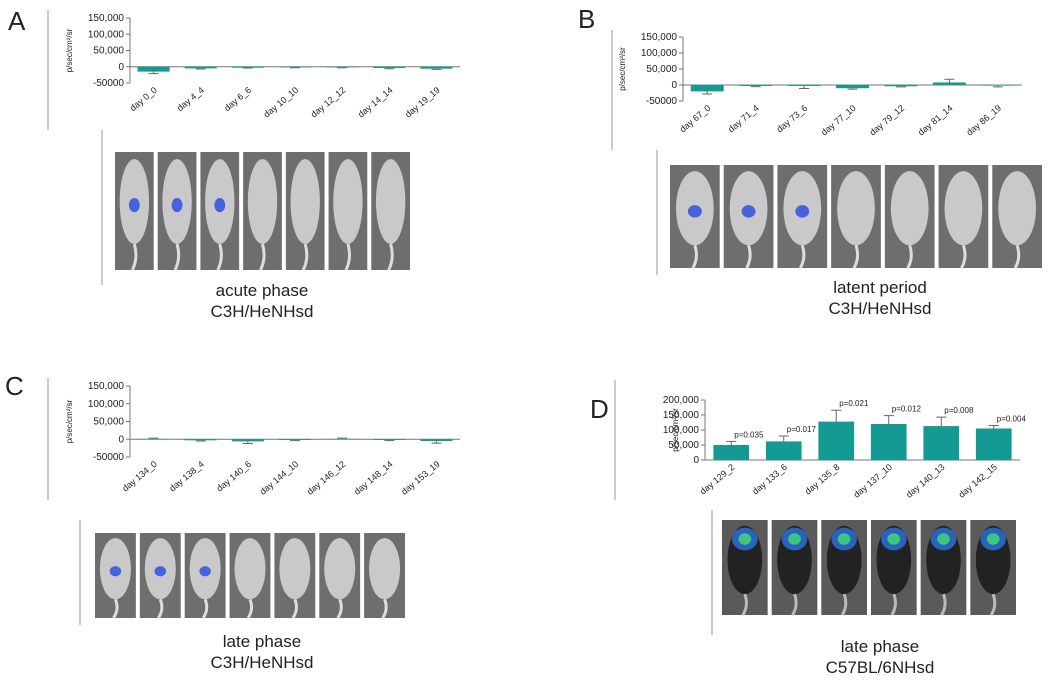  I want to click on x-tick-label: day 146_12, so click(326, 478).